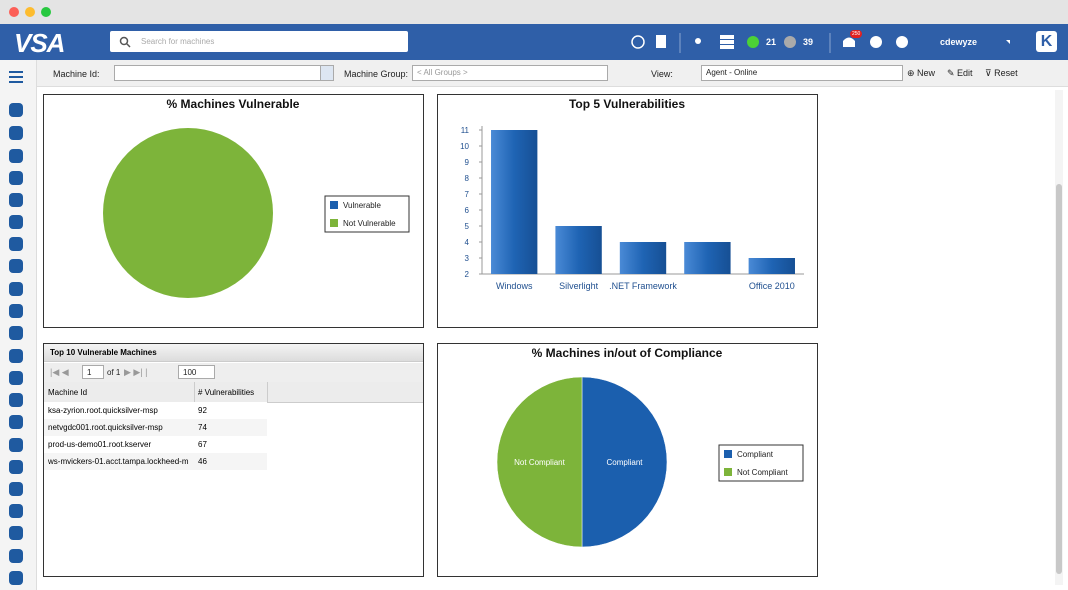 The height and width of the screenshot is (590, 1068). What do you see at coordinates (233, 372) in the screenshot?
I see `pager: |◀ ◀ 1 of 1 ▶ ▶| | 100` at bounding box center [233, 372].